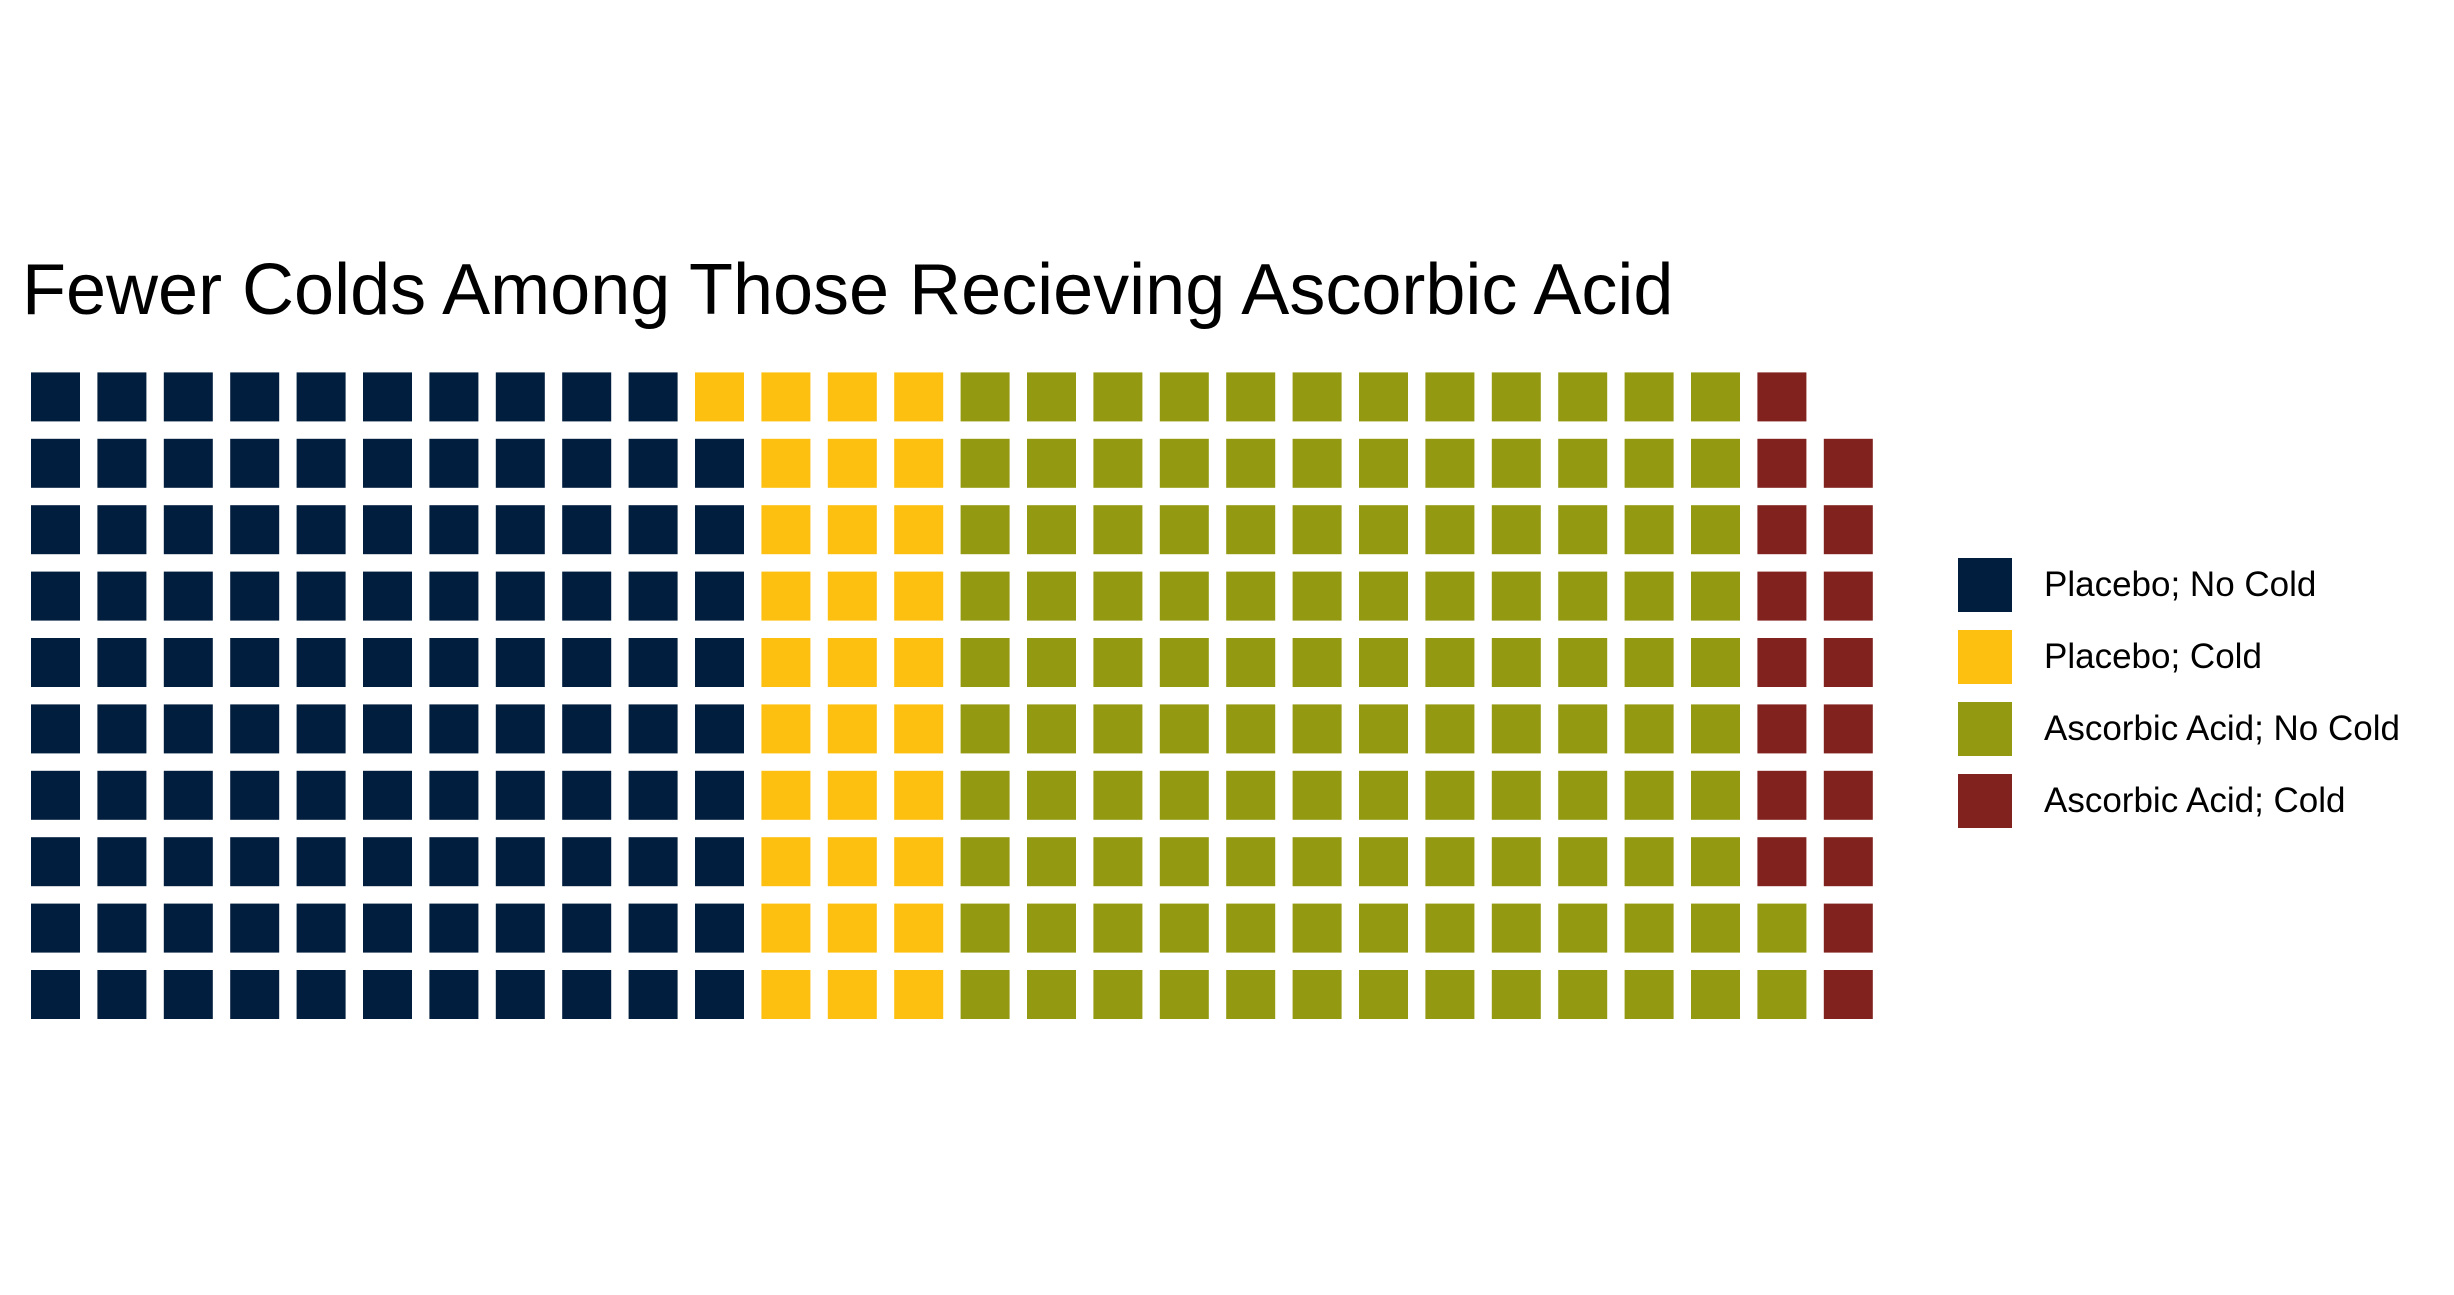 This screenshot has height=1295, width=2454. I want to click on legend-label: Placebo; No Cold, so click(2180, 584).